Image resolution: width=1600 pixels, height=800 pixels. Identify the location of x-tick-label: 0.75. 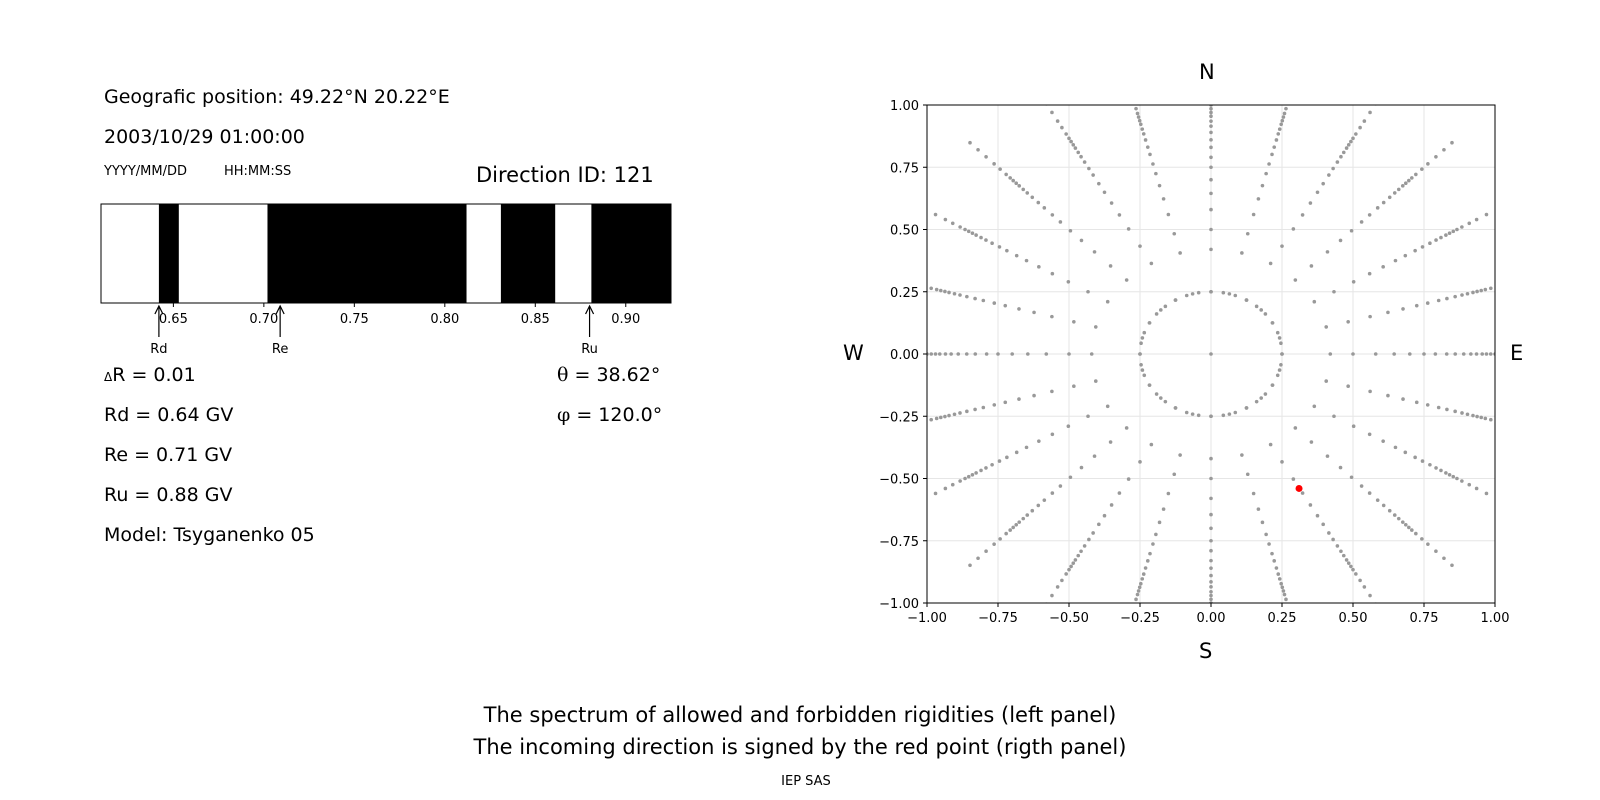
(1424, 618).